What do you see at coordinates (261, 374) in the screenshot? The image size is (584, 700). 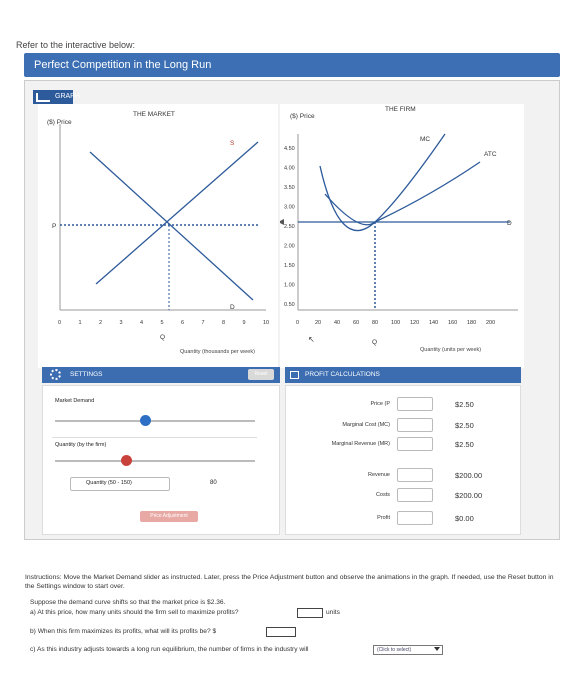 I see `reset-button: Reset` at bounding box center [261, 374].